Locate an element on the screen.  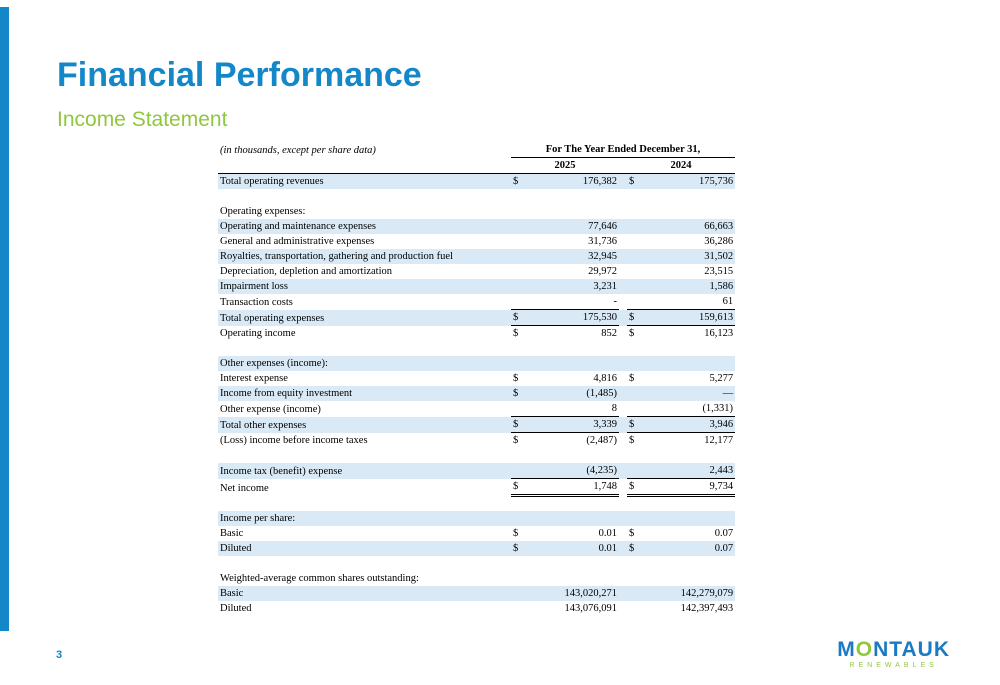
value-2025: 31,736 is located at coordinates (602, 241).